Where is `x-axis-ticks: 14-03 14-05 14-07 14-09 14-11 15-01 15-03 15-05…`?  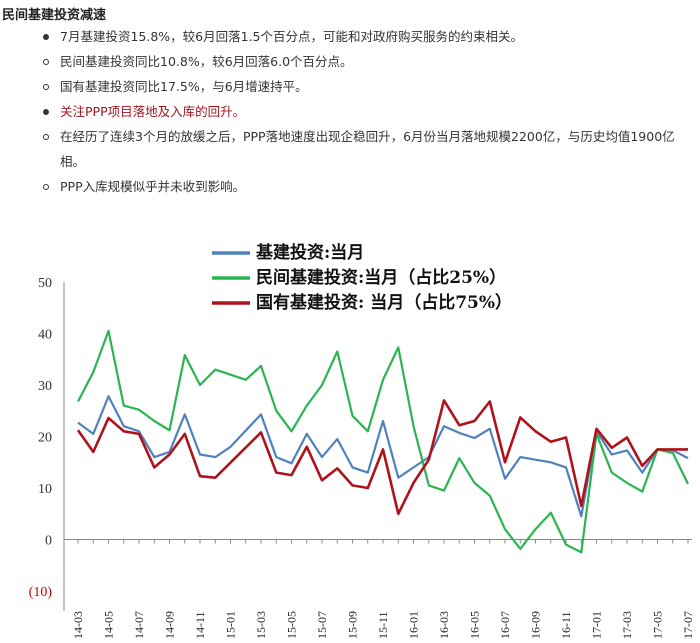 x-axis-ticks: 14-03 14-05 14-07 14-09 14-11 15-01 15-03 15-05… is located at coordinates (383, 625).